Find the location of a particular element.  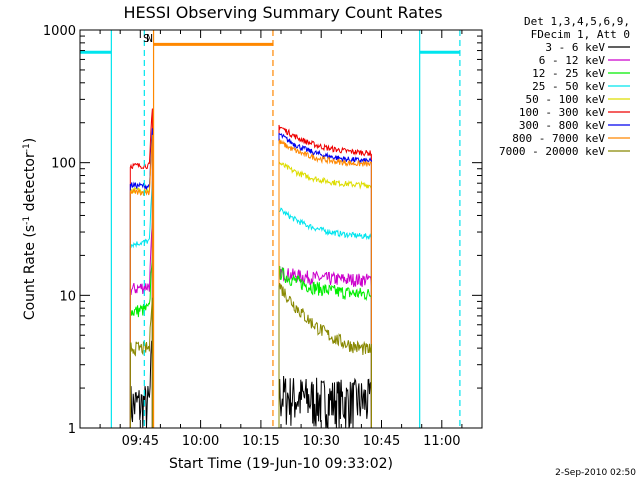

legend-entry: 300 - 800 keV is located at coordinates (562, 125).